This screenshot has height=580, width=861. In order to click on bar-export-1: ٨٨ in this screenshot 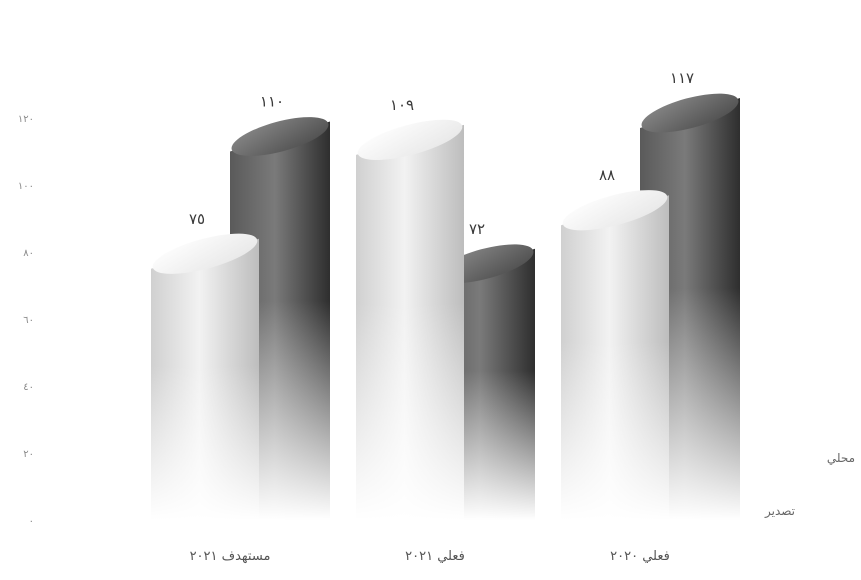, I will do `click(615, 343)`.